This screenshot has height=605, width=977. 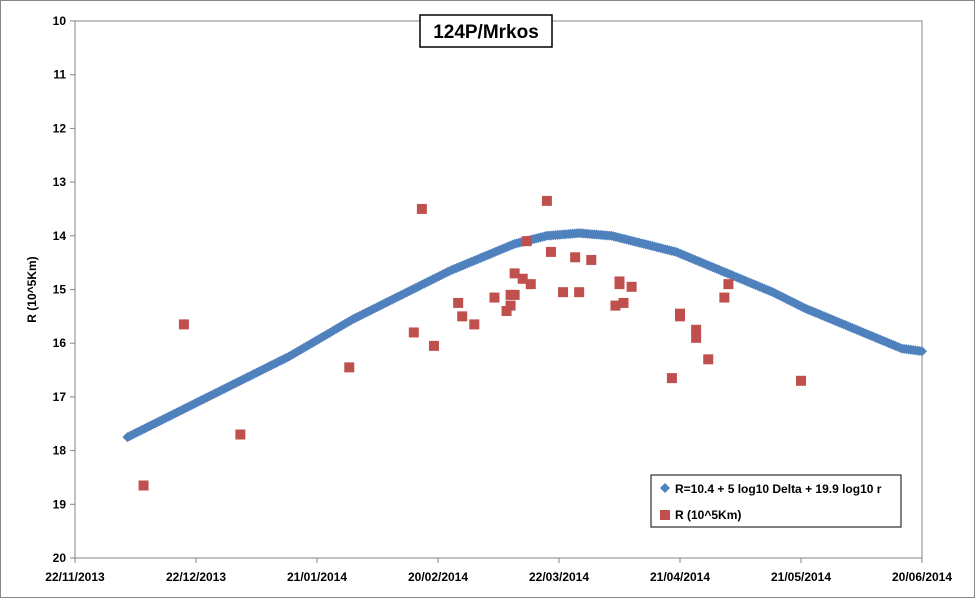 I want to click on model-curve-marker, so click(x=922, y=351).